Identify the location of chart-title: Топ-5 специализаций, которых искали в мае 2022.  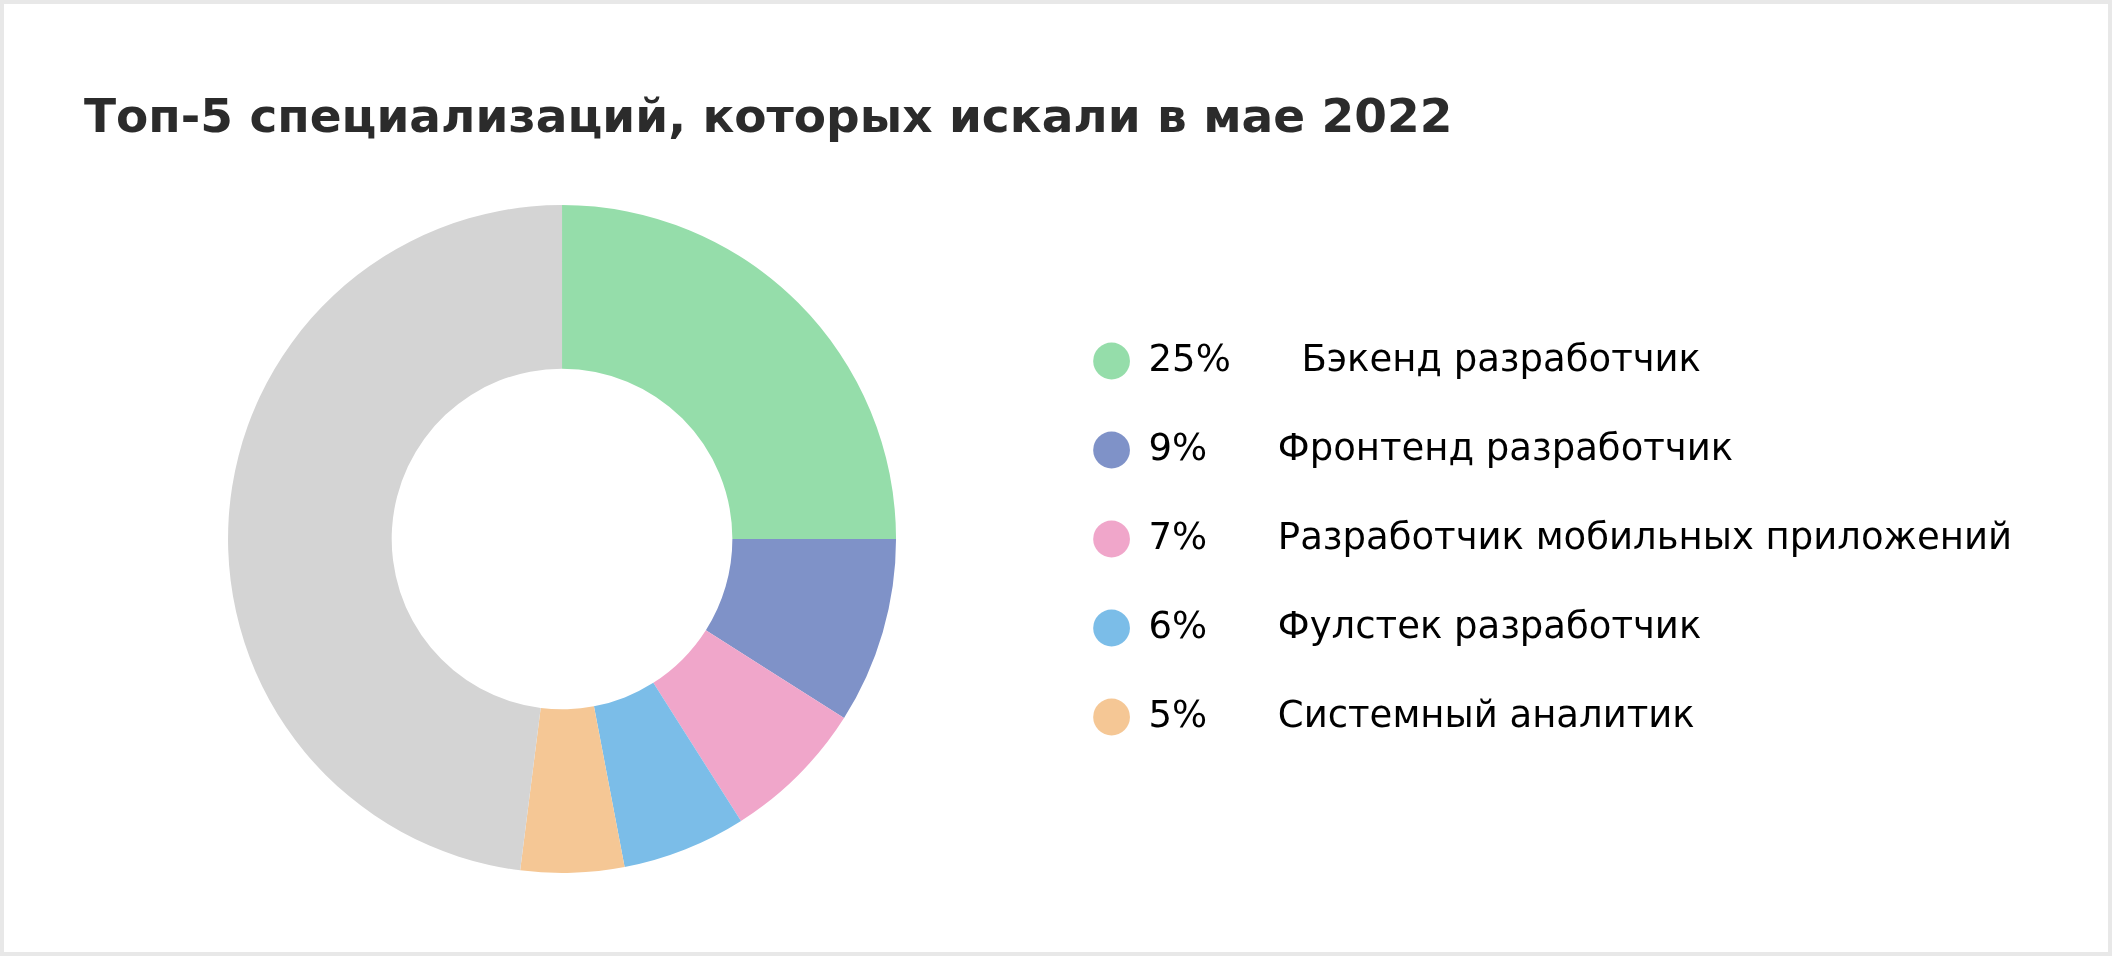
(768, 115).